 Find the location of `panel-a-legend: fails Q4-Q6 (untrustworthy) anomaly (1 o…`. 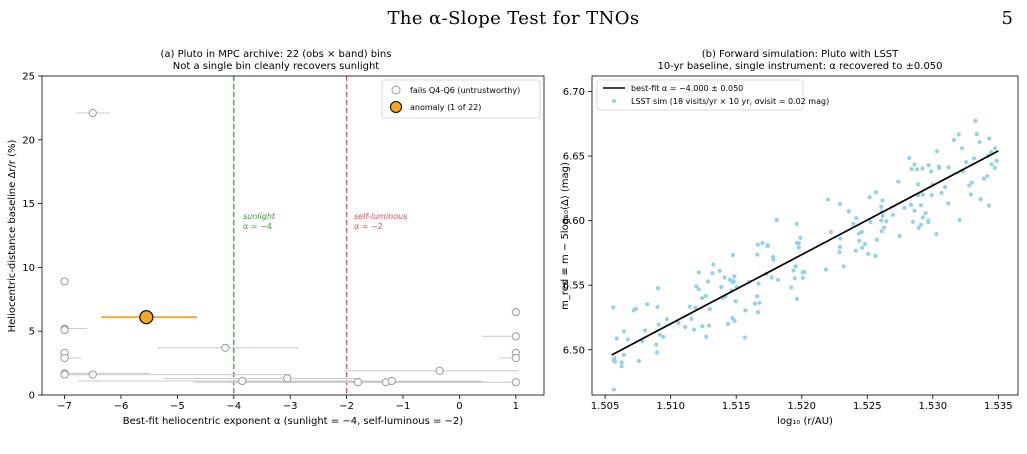

panel-a-legend: fails Q4-Q6 (untrustworthy) anomaly (1 o… is located at coordinates (461, 99).